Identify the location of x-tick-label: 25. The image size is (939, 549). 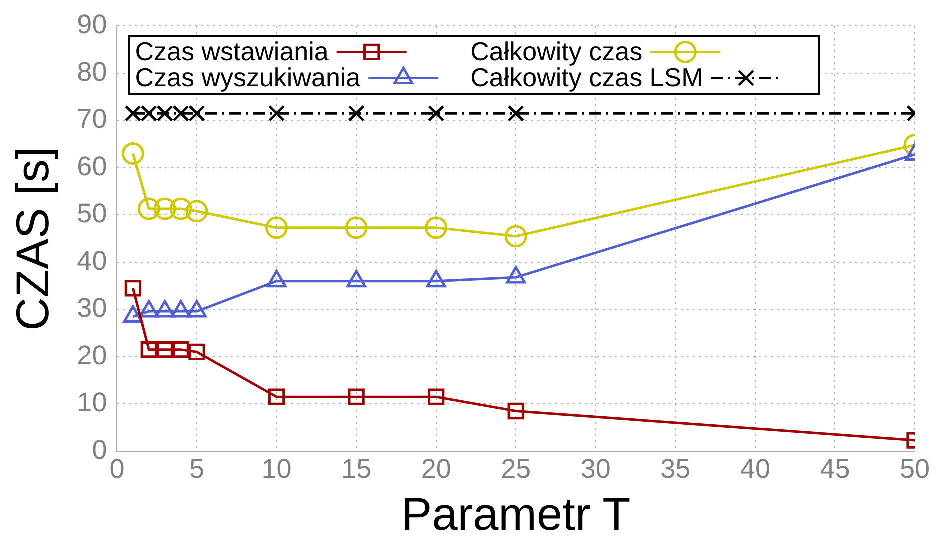
(516, 469).